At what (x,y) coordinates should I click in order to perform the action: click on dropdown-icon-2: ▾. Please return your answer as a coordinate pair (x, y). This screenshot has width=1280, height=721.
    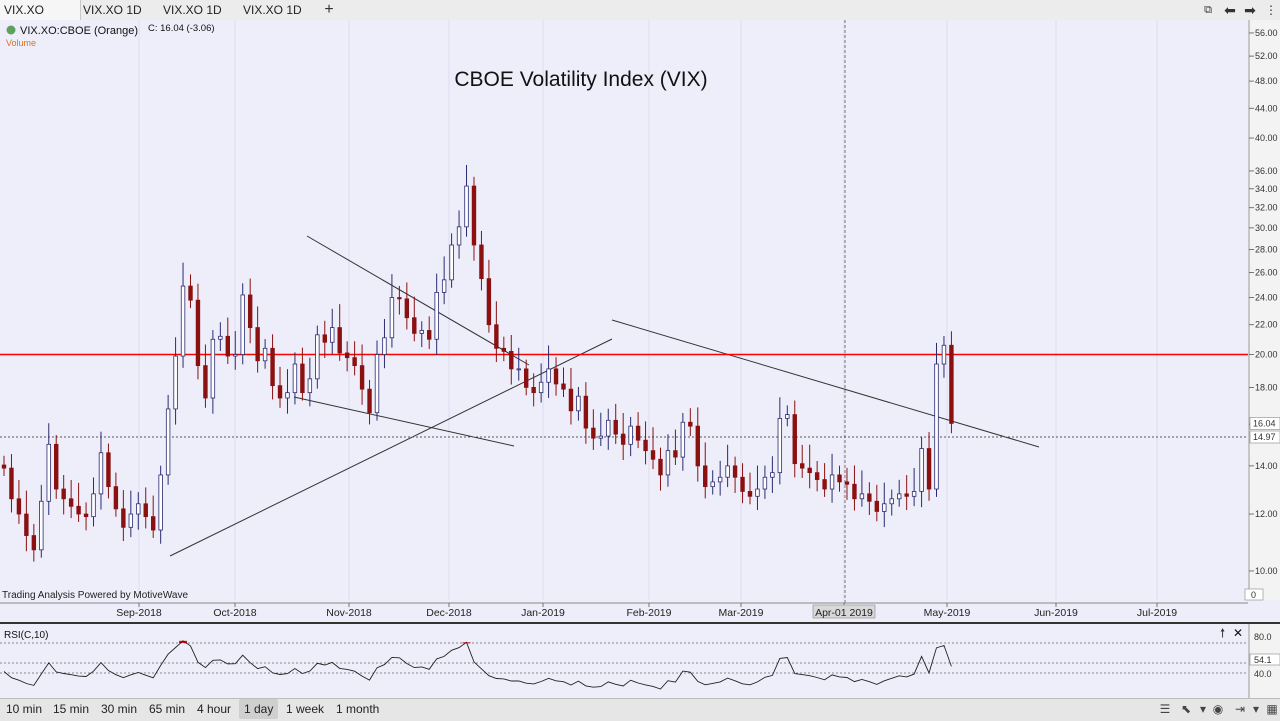
    Looking at the image, I should click on (1256, 709).